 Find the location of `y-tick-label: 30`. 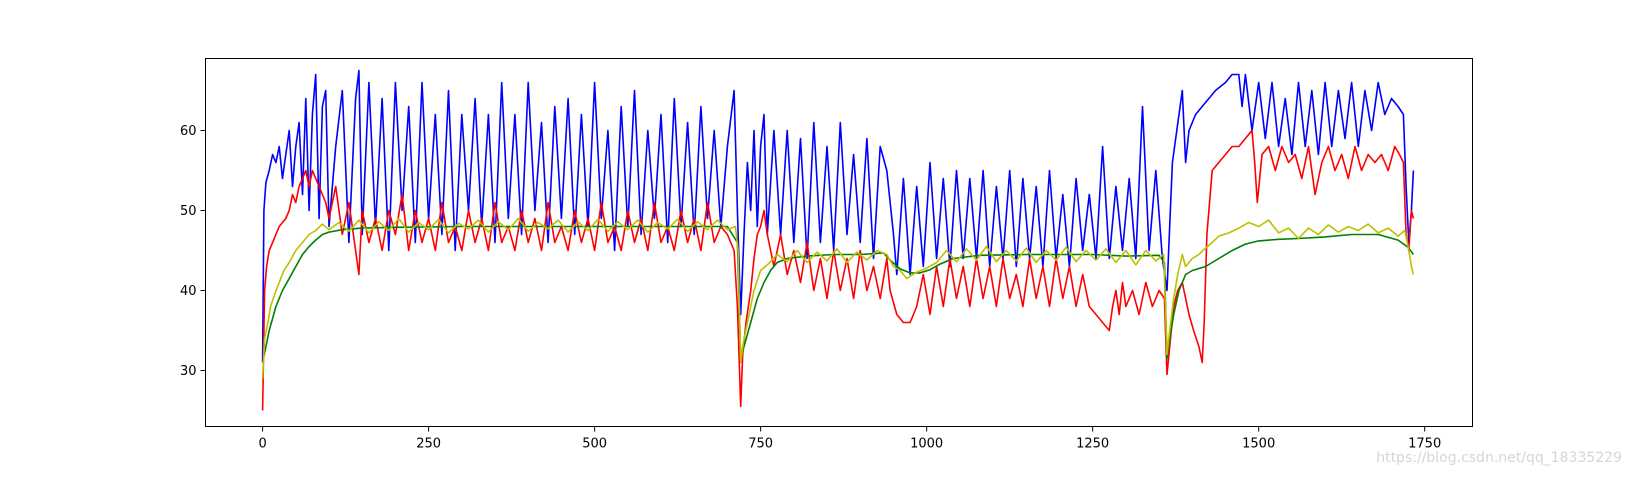

y-tick-label: 30 is located at coordinates (188, 371).